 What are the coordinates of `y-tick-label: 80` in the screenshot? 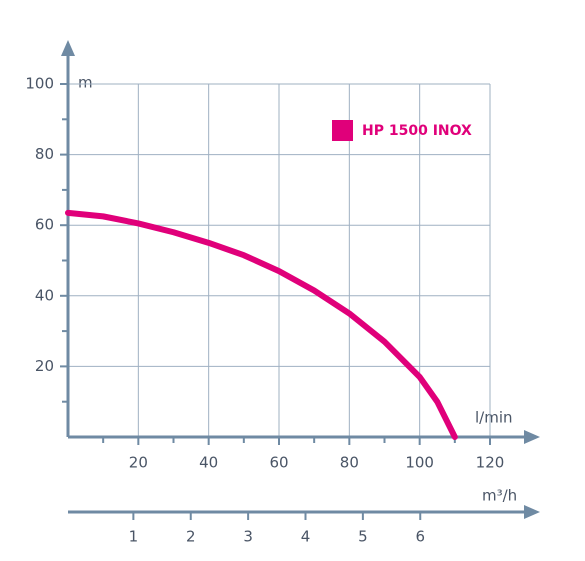 It's located at (44, 154).